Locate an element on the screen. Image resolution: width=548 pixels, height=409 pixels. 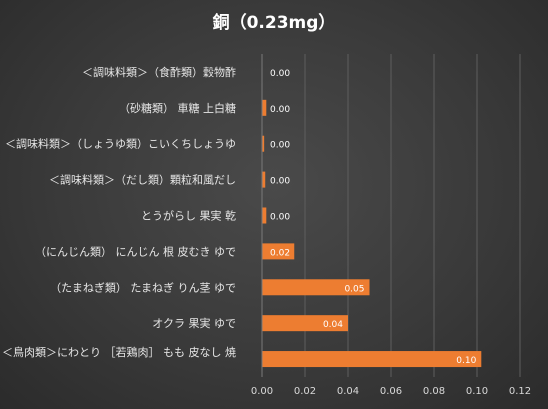
data-label: 0.02 is located at coordinates (280, 253).